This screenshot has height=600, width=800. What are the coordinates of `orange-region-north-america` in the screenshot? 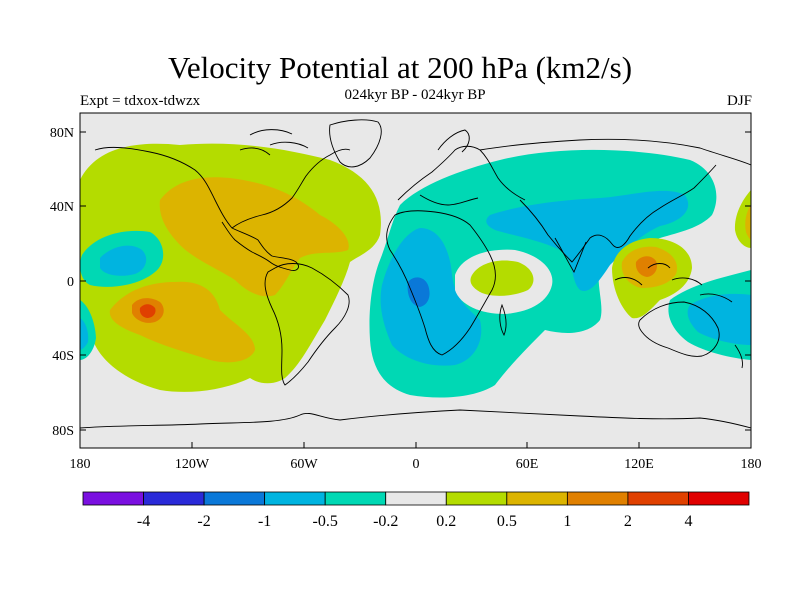 It's located at (254, 237).